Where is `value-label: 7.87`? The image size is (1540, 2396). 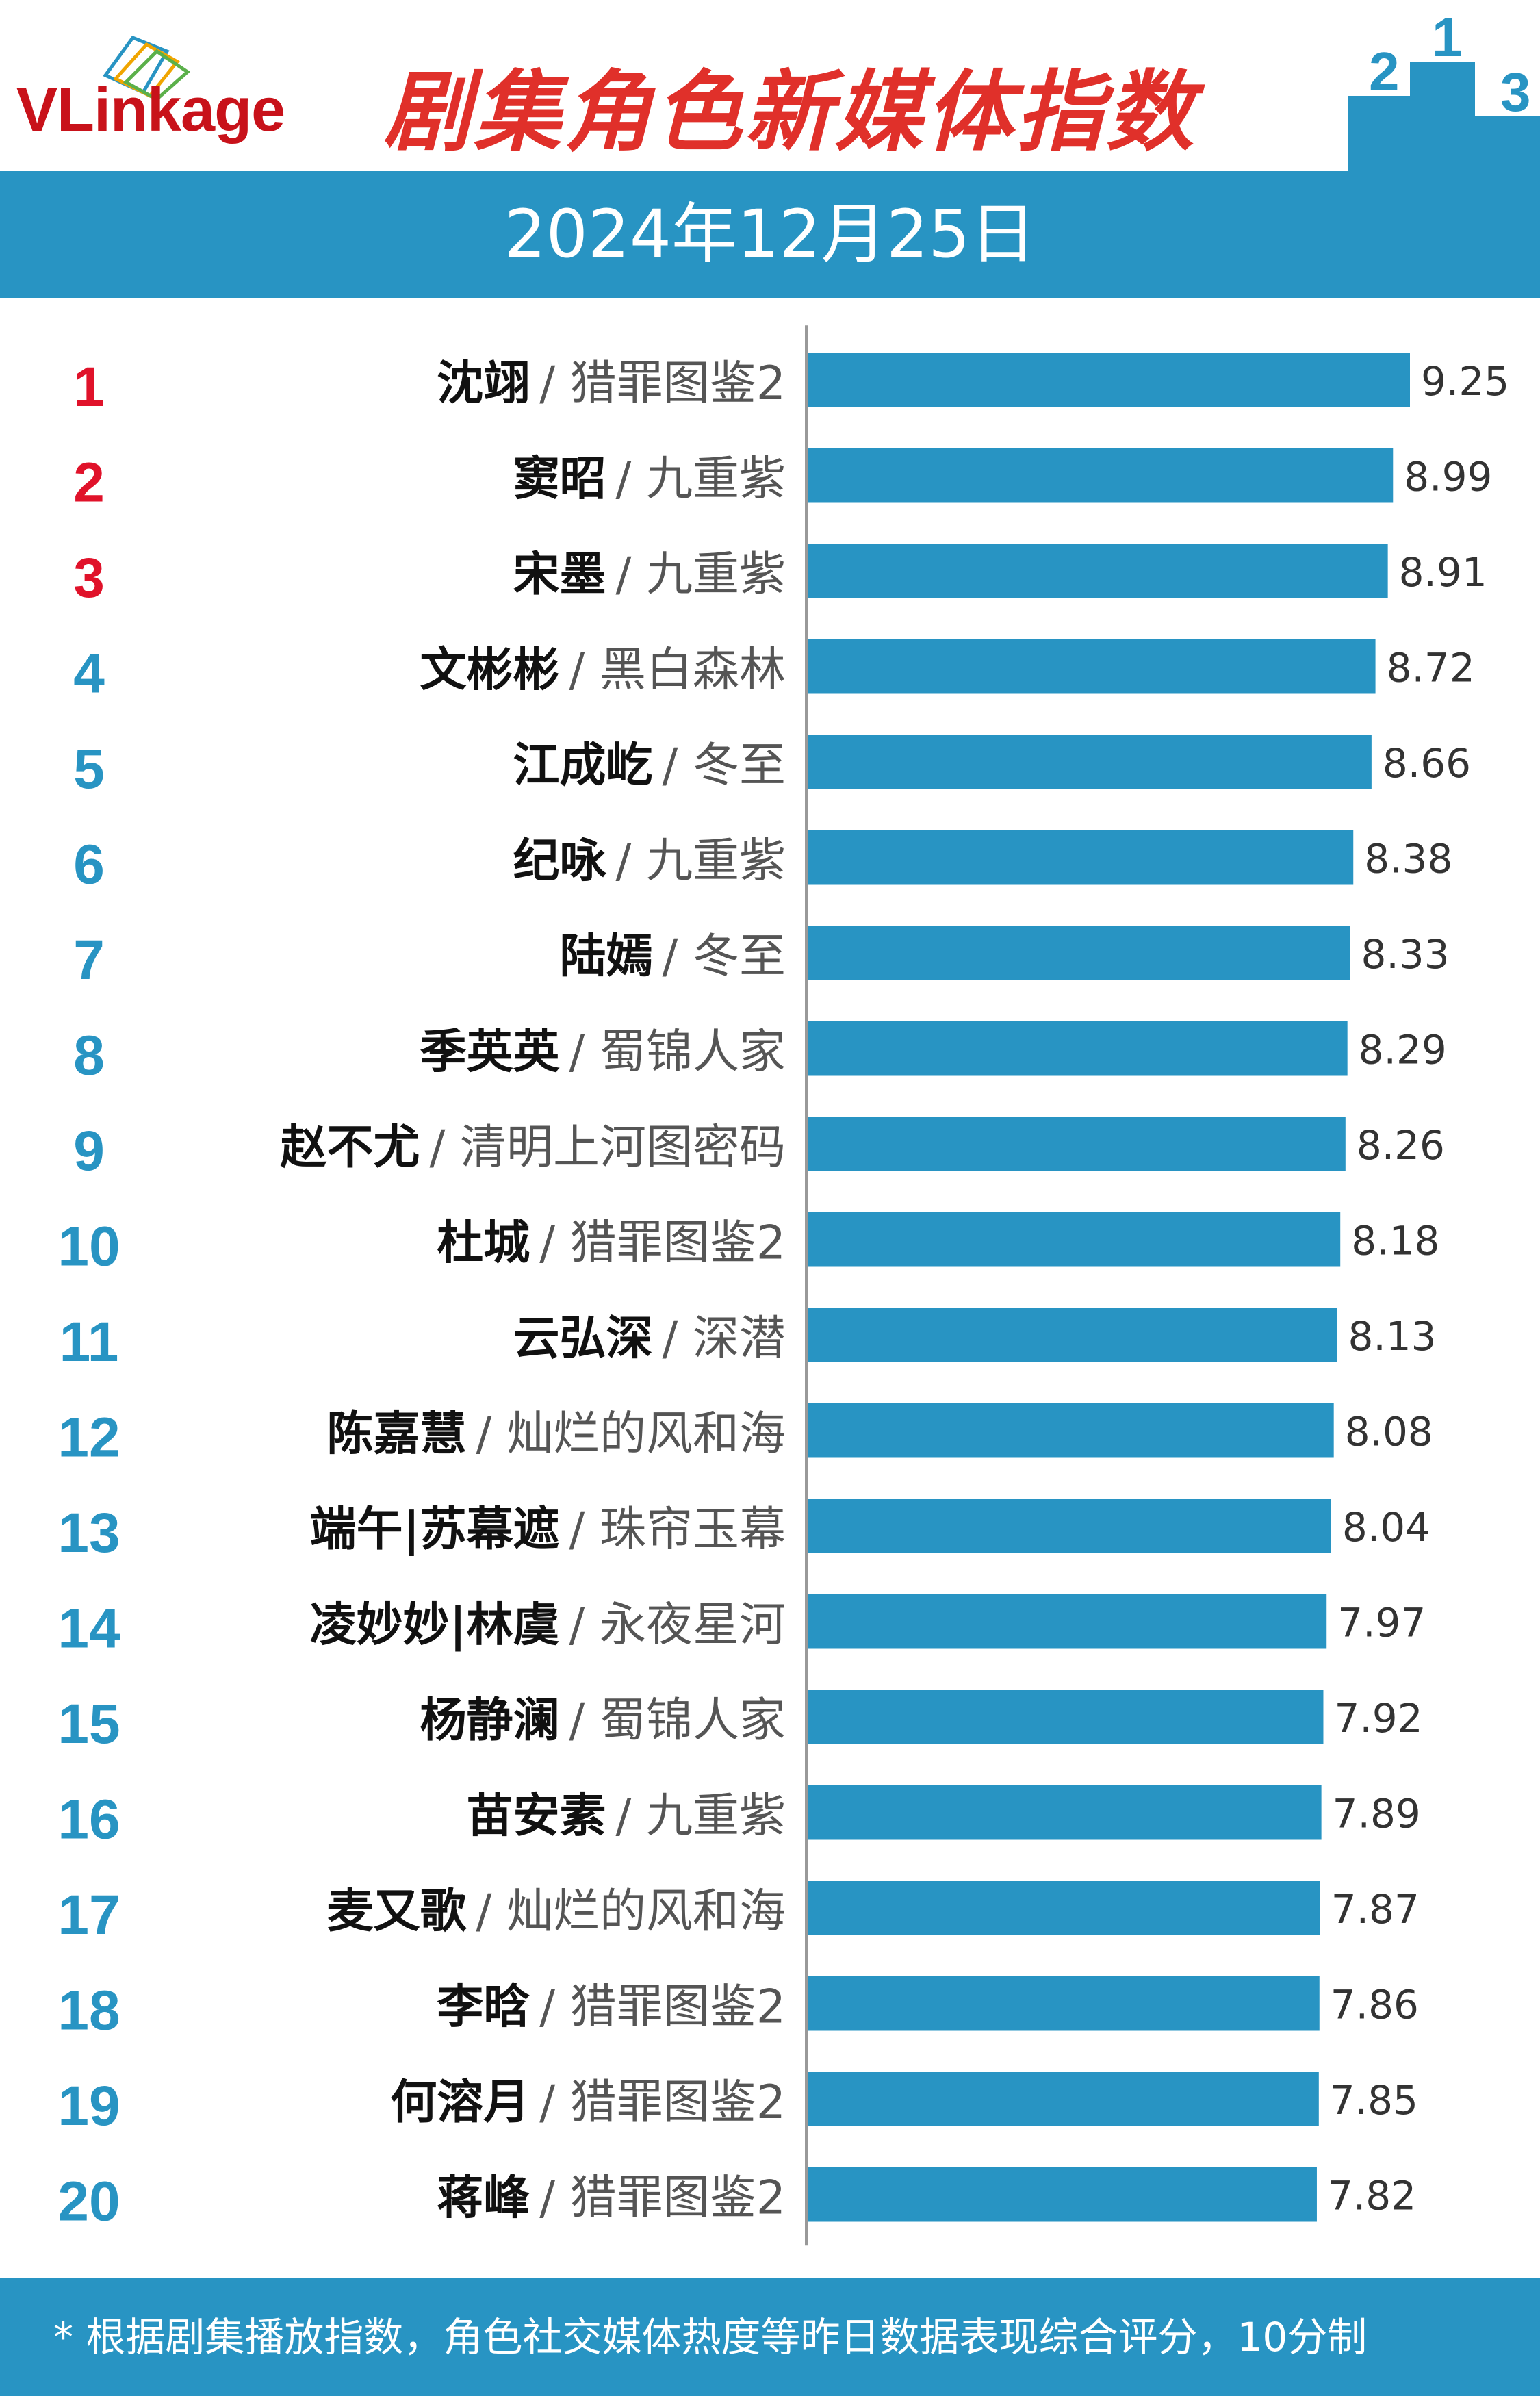 value-label: 7.87 is located at coordinates (1375, 1909).